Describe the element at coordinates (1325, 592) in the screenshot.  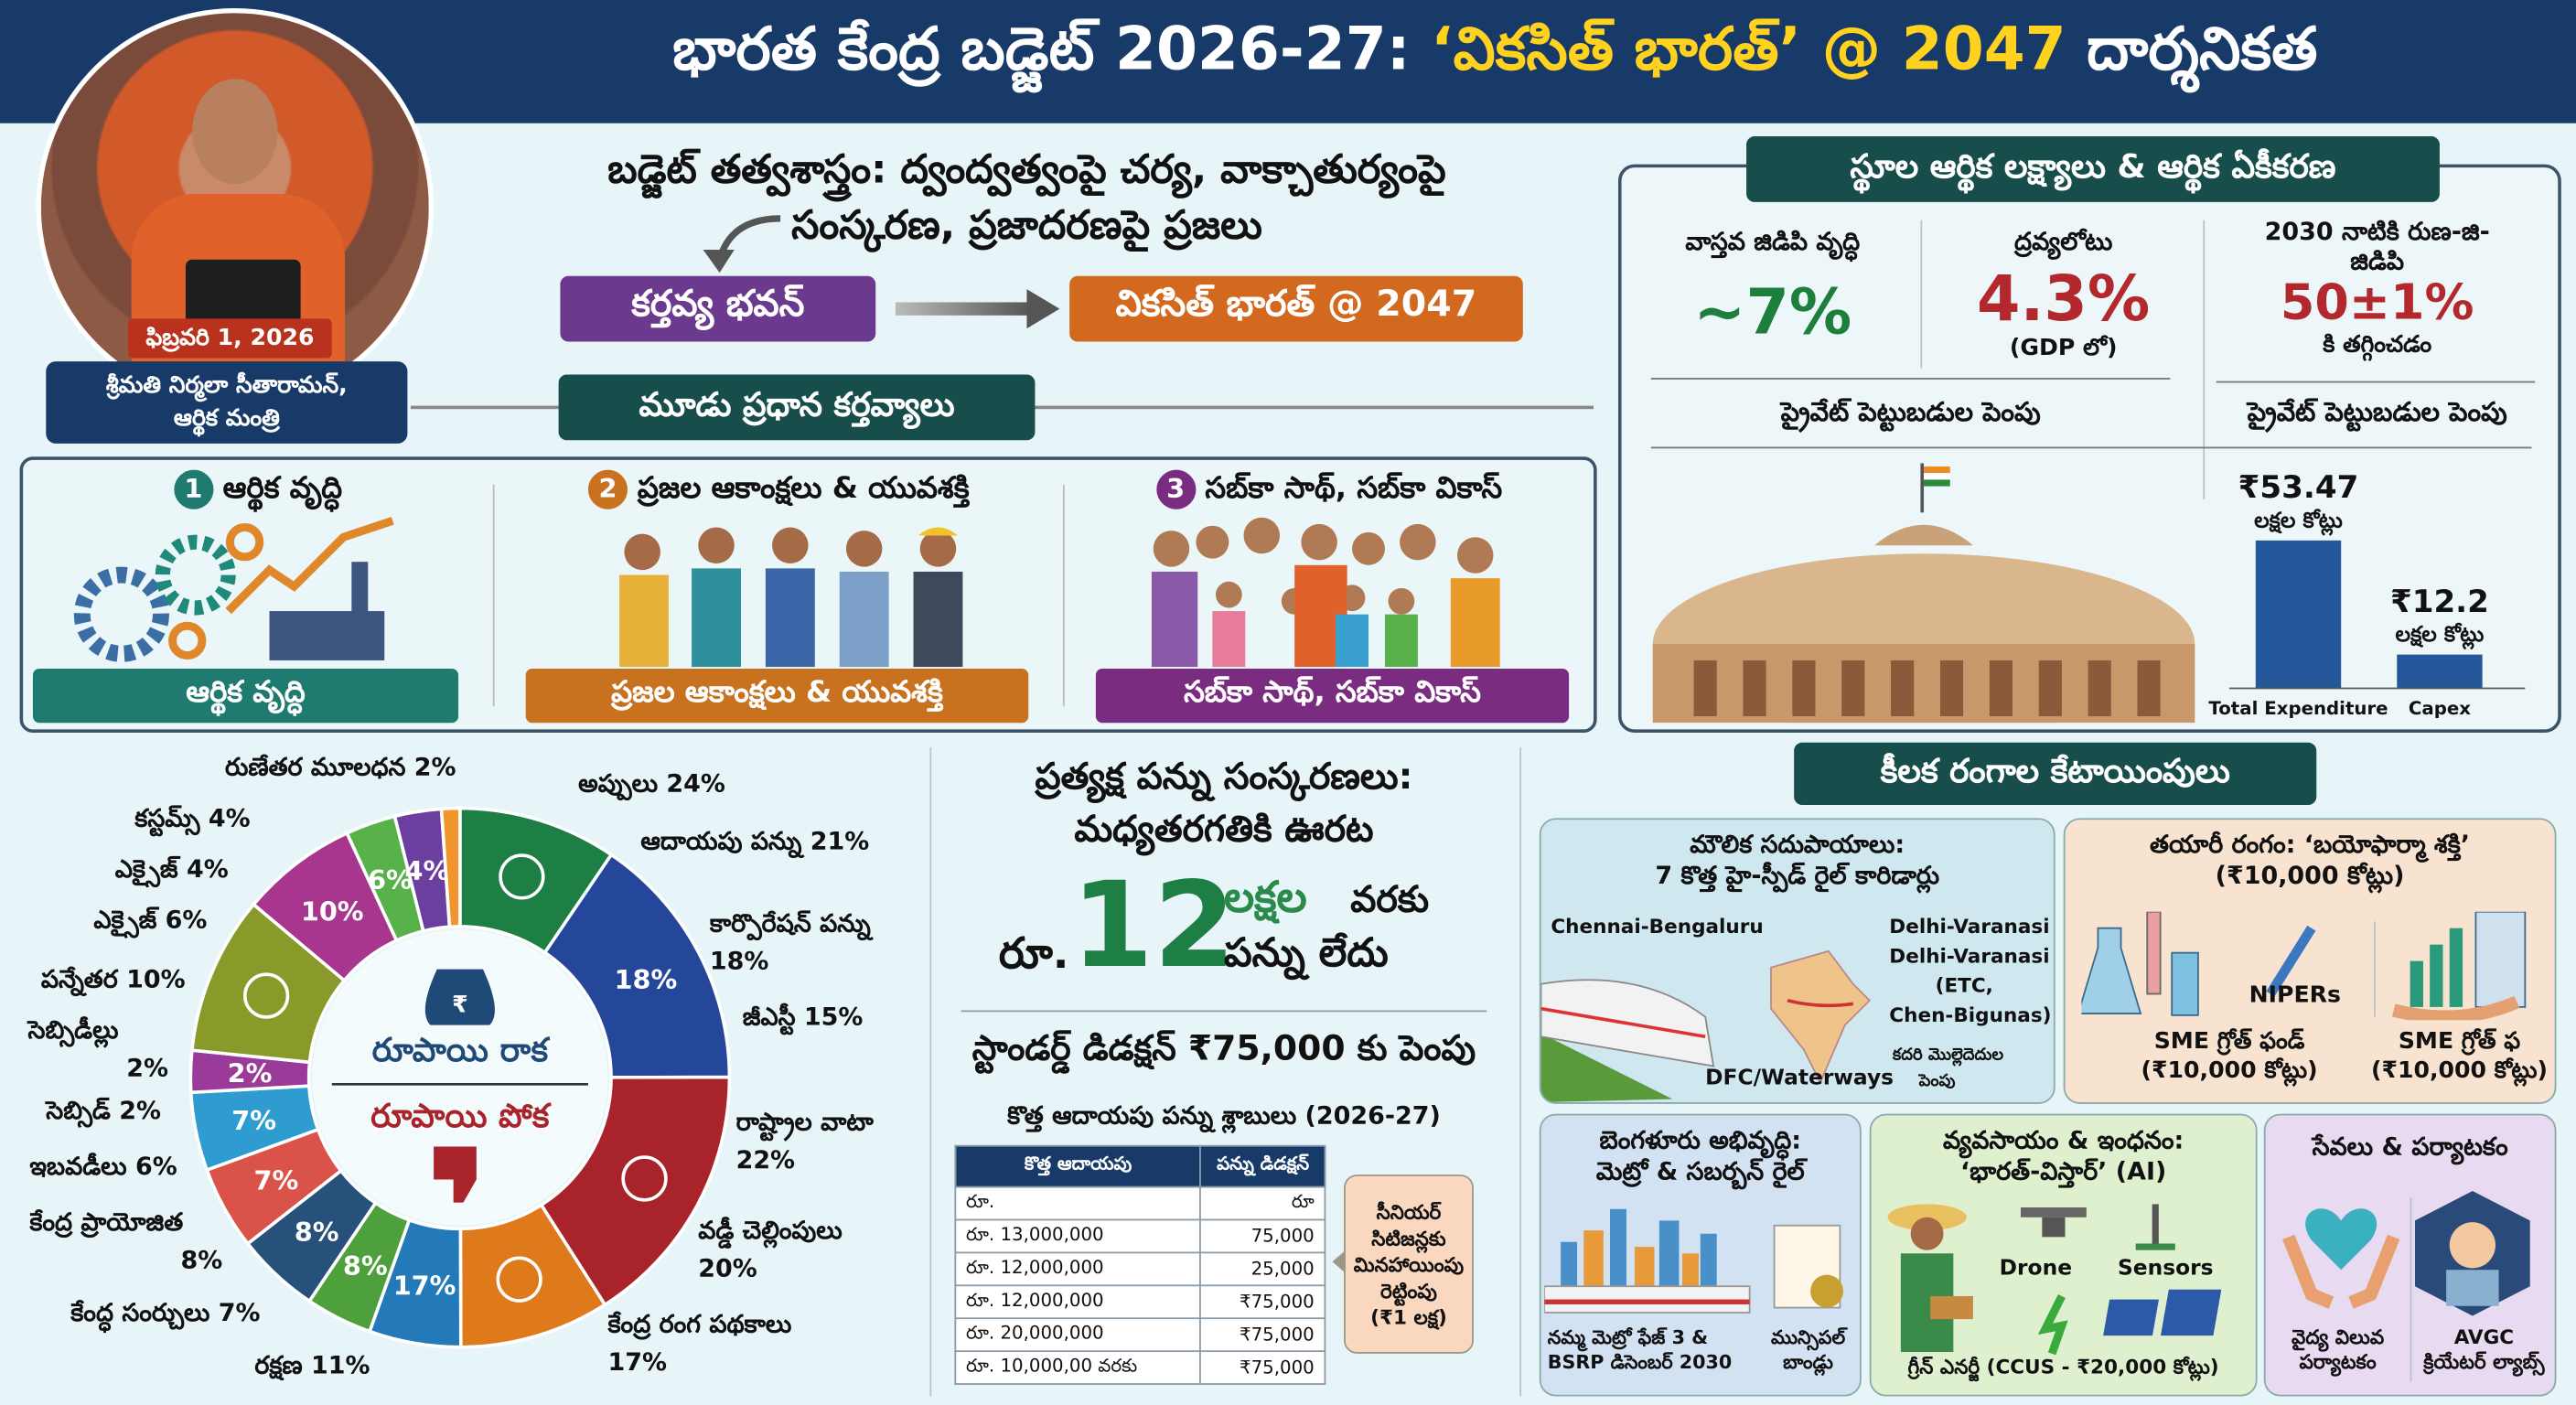
I see `family-group-icon` at that location.